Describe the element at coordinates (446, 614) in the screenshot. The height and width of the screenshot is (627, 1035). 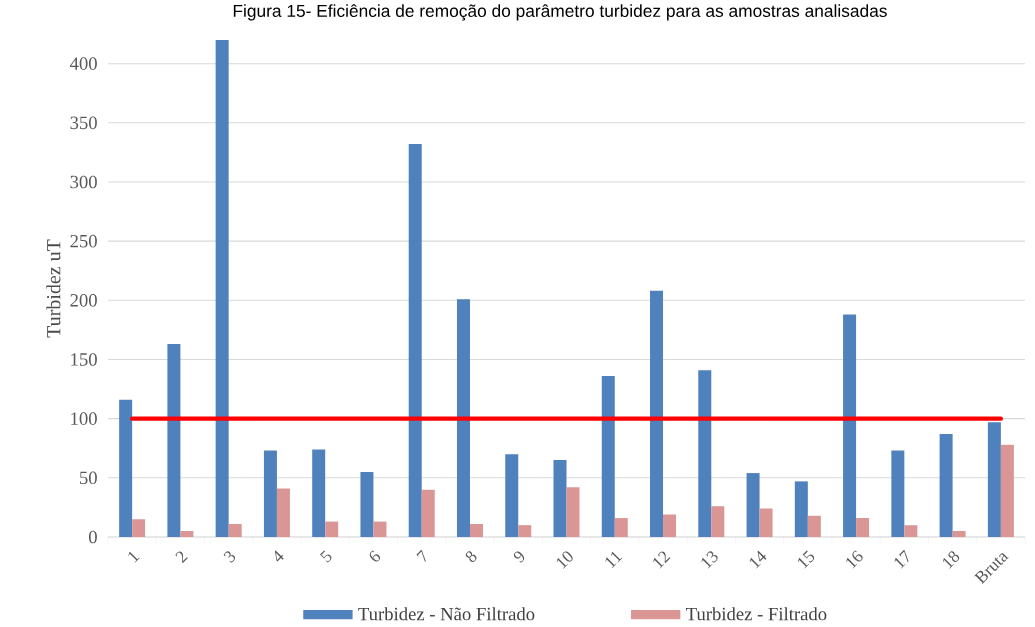
I see `legend-label: Turbidez - Não Filtrado` at that location.